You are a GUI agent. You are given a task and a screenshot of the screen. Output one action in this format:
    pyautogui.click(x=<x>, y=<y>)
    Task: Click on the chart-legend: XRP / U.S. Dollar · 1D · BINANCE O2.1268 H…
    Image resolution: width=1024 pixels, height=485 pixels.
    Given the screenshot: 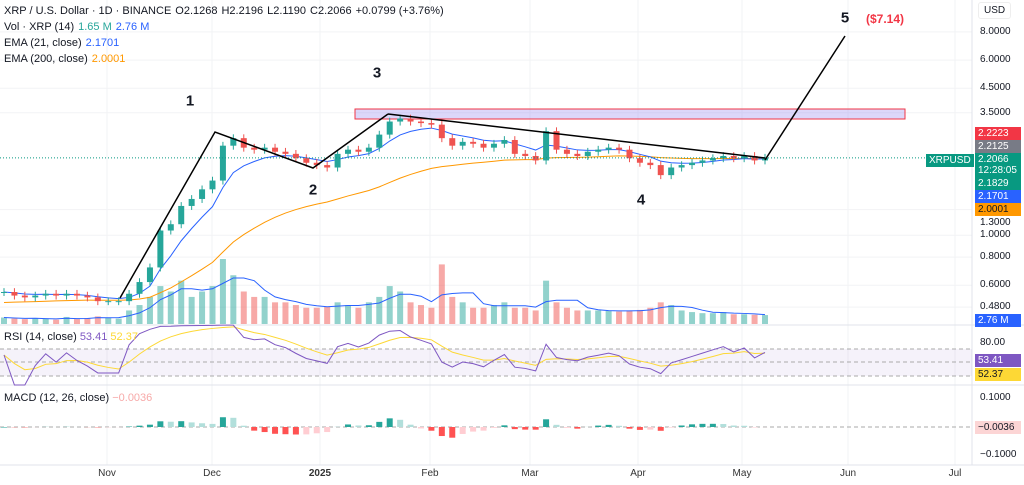 What is the action you would take?
    pyautogui.click(x=226, y=35)
    